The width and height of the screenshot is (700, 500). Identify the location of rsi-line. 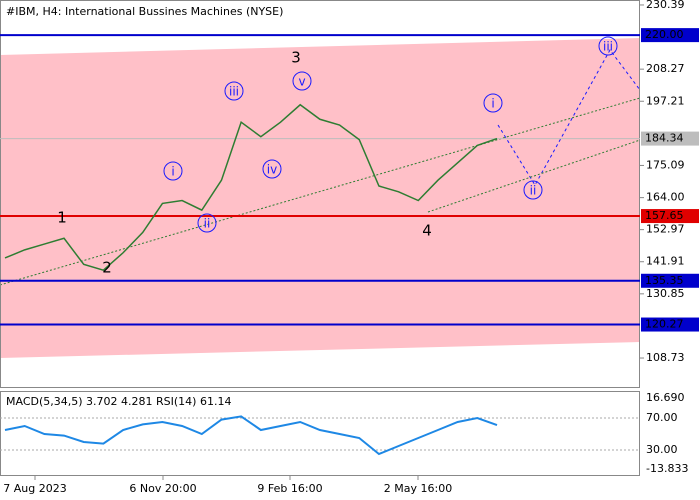
(251, 435).